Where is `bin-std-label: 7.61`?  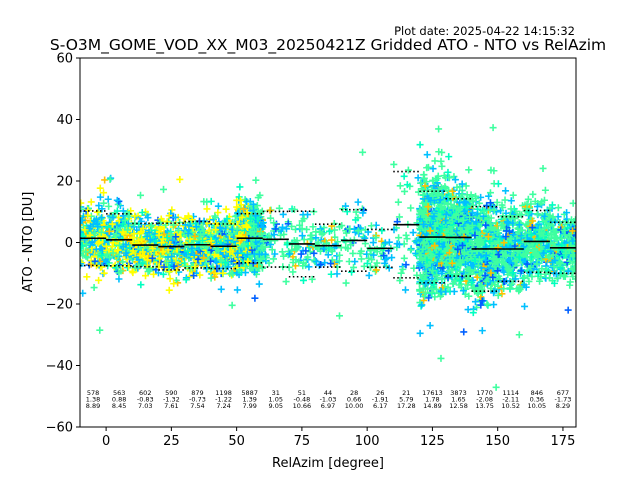 bin-std-label: 7.61 is located at coordinates (171, 406).